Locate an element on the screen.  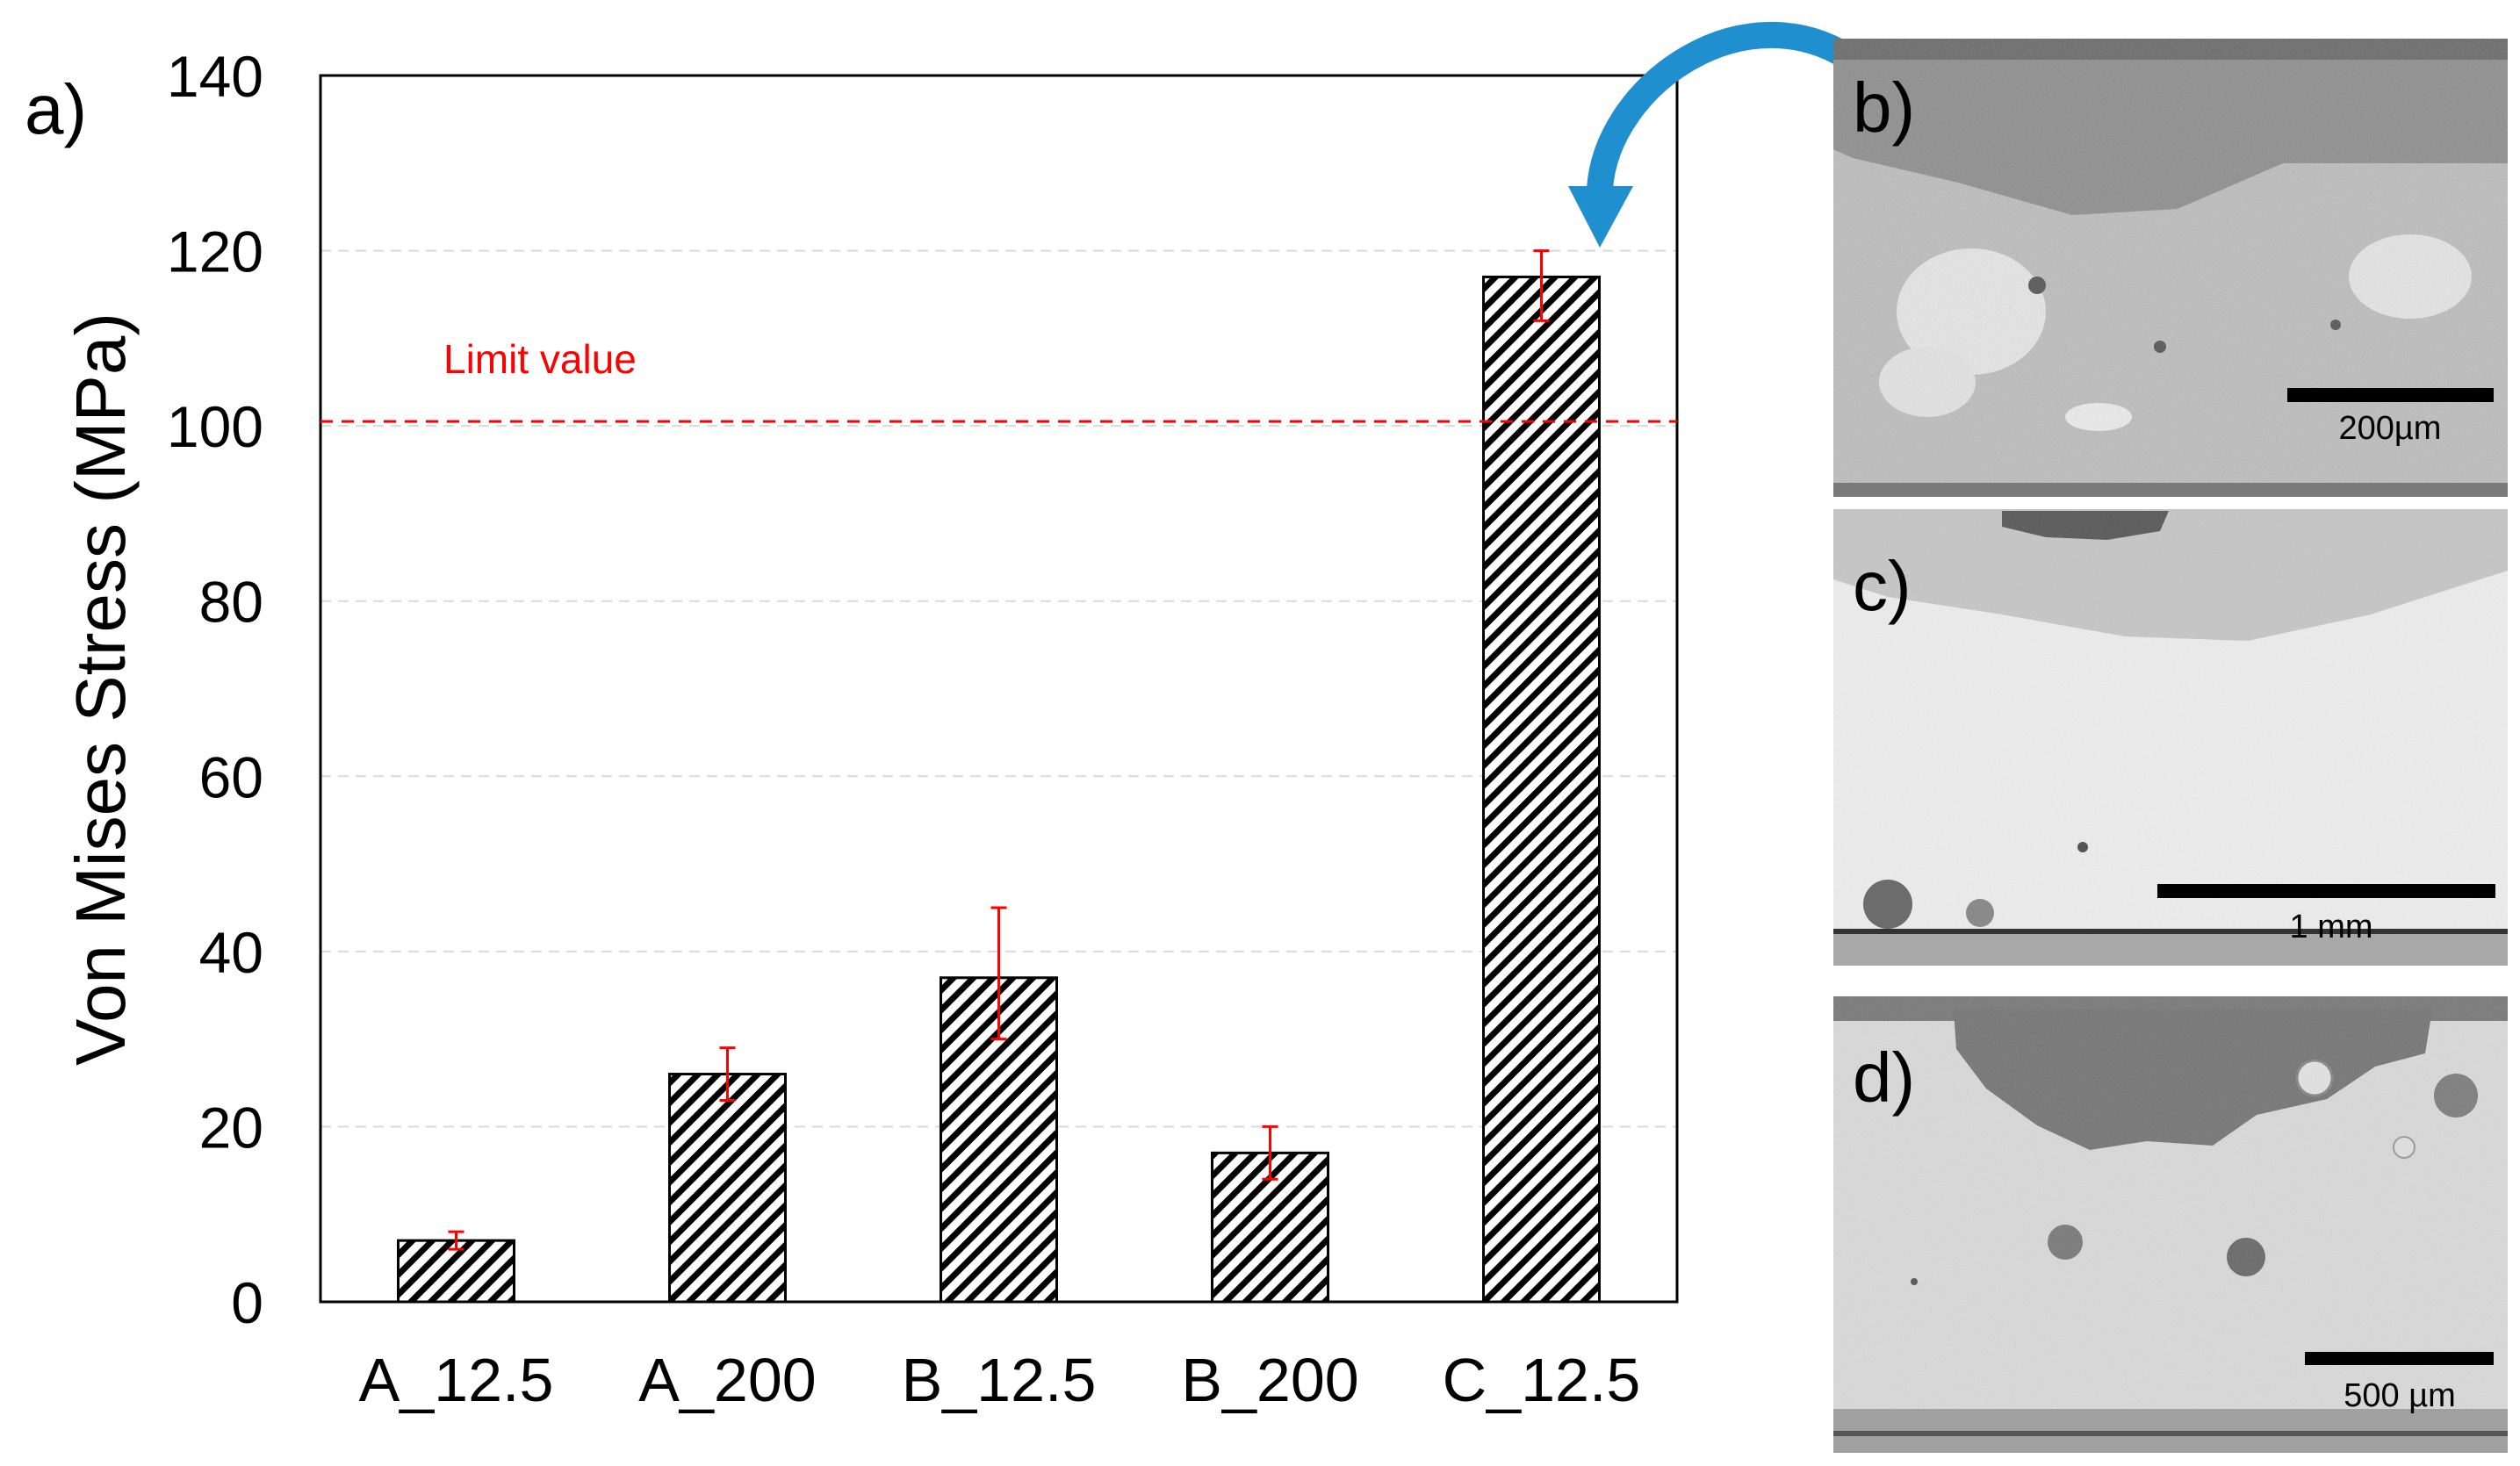
panel-label-c: c) is located at coordinates (1882, 586).